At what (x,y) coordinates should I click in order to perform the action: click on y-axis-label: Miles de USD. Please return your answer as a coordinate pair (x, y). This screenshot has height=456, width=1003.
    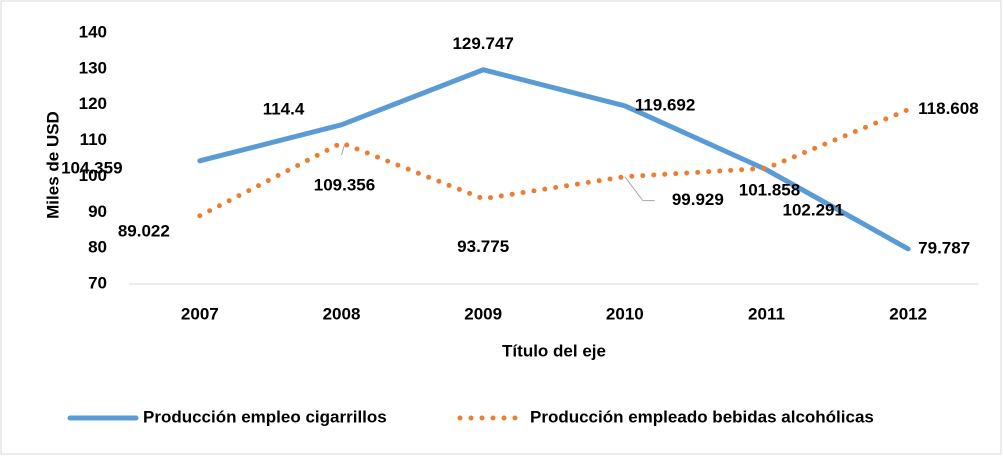
    Looking at the image, I should click on (52, 165).